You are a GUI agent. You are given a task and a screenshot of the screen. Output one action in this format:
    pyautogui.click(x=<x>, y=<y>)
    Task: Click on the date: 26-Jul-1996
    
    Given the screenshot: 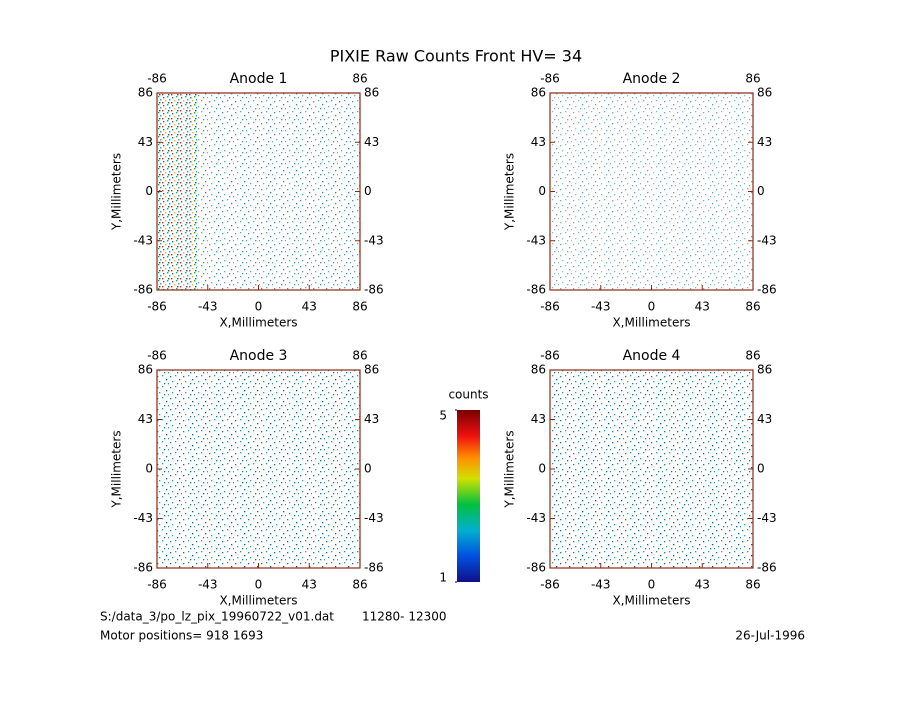 What is the action you would take?
    pyautogui.click(x=770, y=636)
    